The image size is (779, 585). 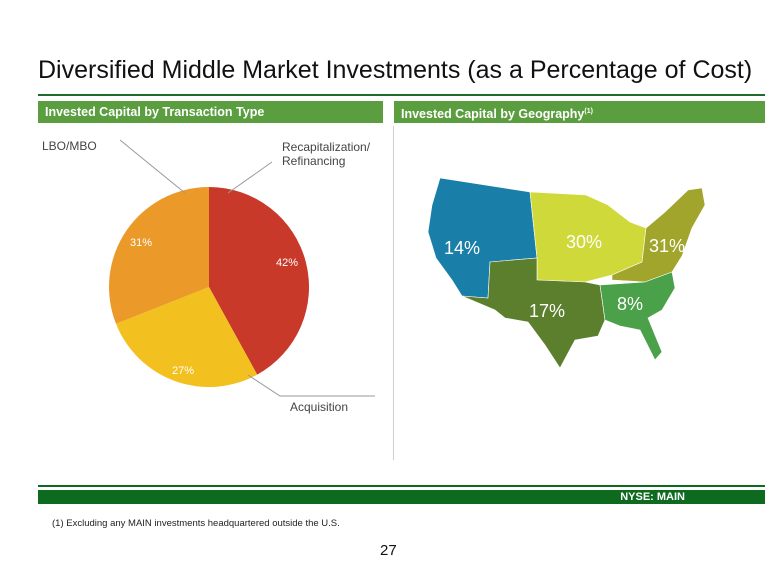 I want to click on geography-header-text: Invested Capital by Geography, so click(x=493, y=114).